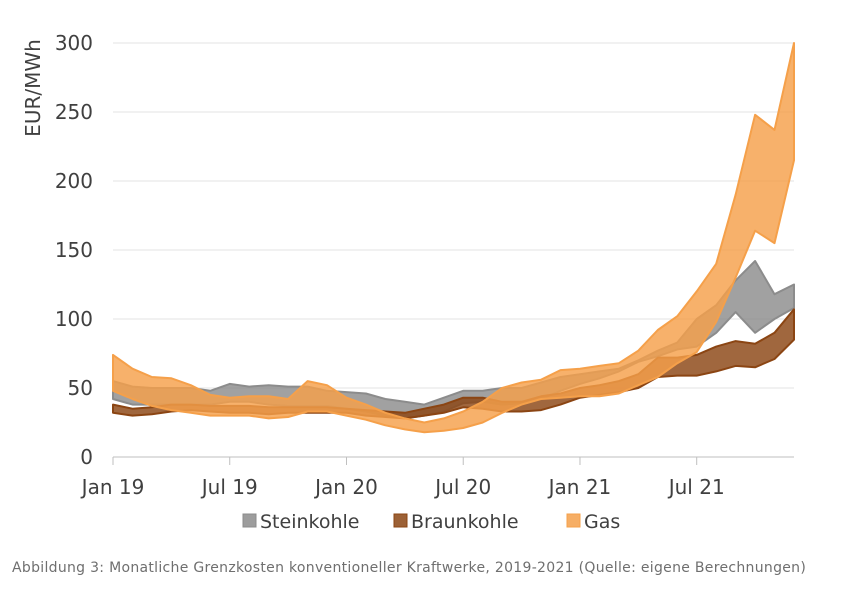  What do you see at coordinates (80, 388) in the screenshot?
I see `y-tick-label: 50` at bounding box center [80, 388].